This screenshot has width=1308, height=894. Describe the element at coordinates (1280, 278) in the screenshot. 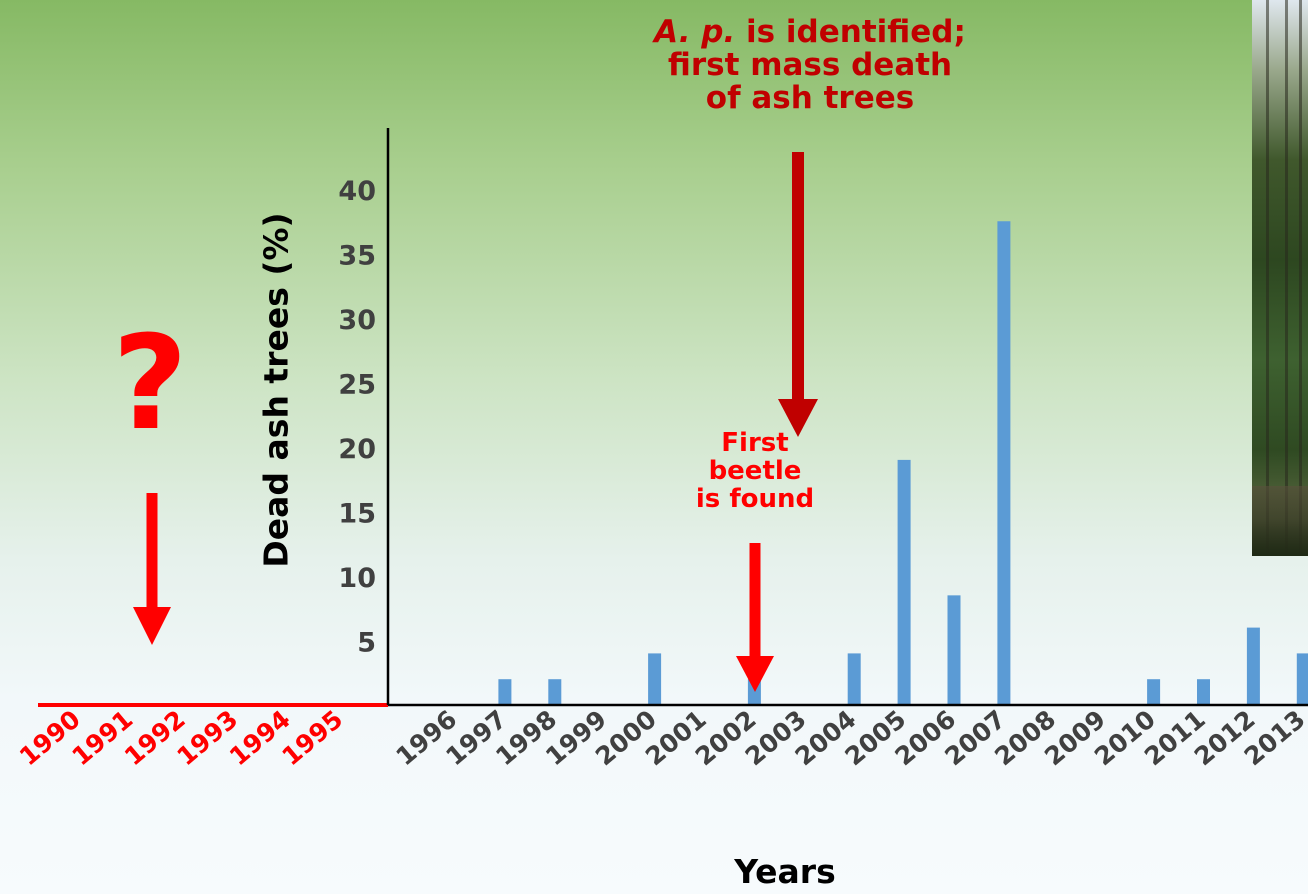

I see `ash-tree-photo` at that location.